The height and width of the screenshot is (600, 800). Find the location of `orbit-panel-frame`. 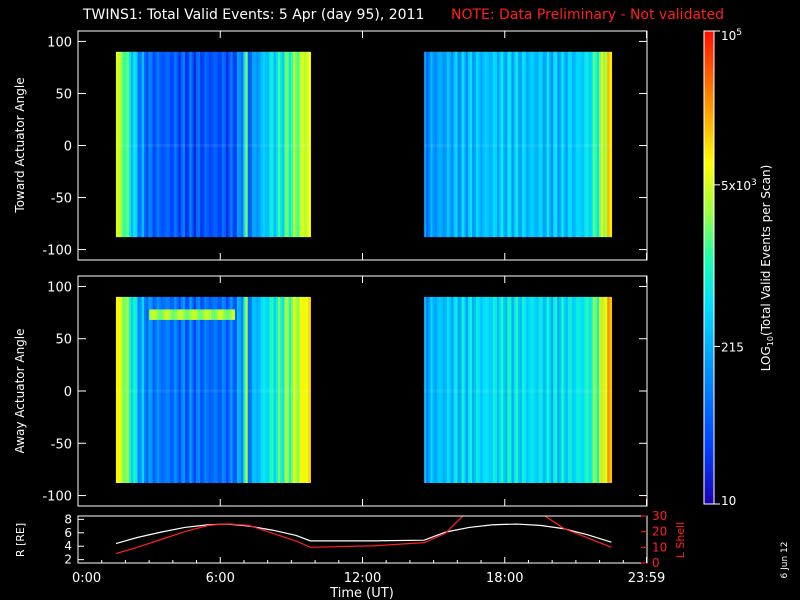

orbit-panel-frame is located at coordinates (362, 539).